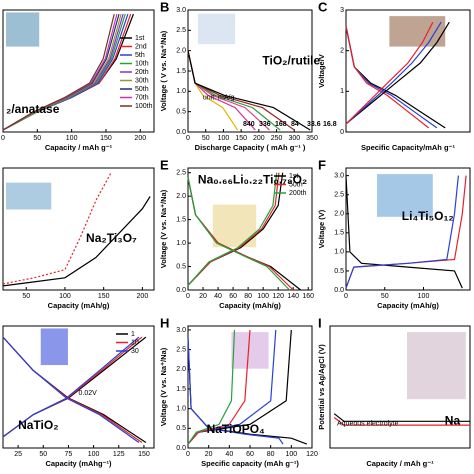 The height and width of the screenshot is (474, 474). What do you see at coordinates (142, 80) in the screenshot?
I see `legend-label: 30th` at bounding box center [142, 80].